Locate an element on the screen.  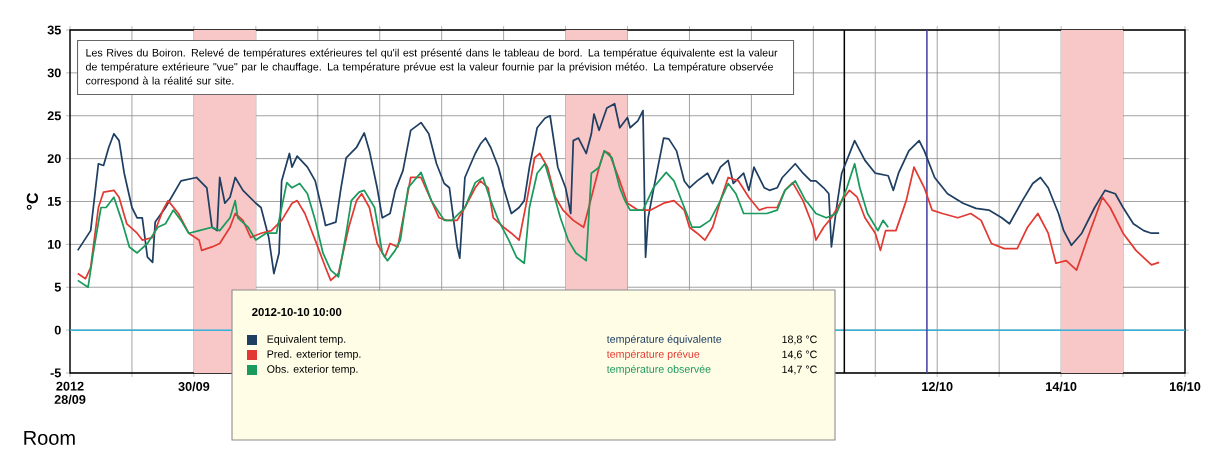
legend-label: Pred. exterior temp. is located at coordinates (314, 355).